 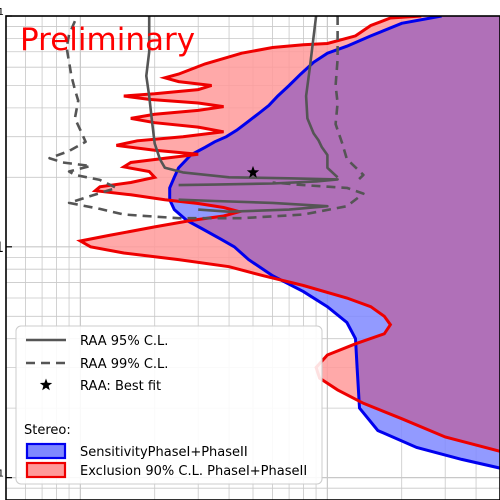 I want to click on legend-label: RAA 95% C.L., so click(x=124, y=341).